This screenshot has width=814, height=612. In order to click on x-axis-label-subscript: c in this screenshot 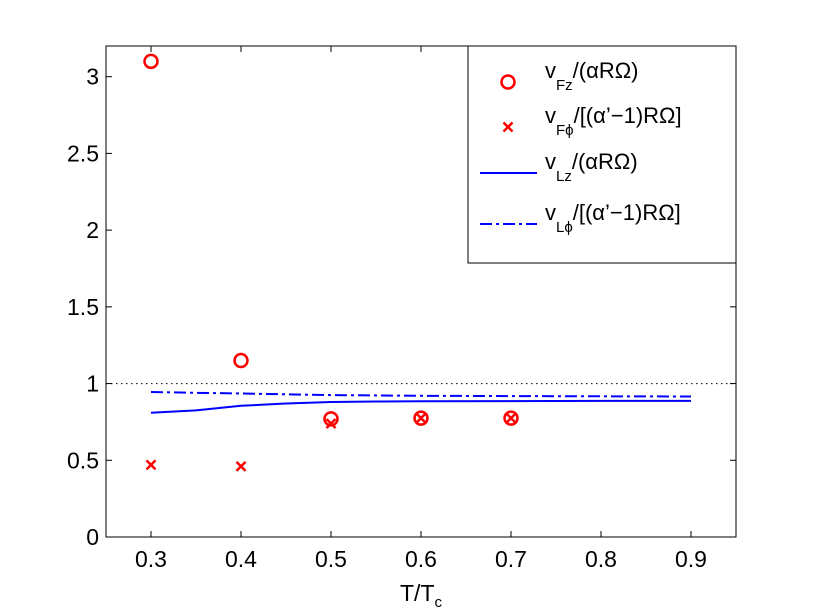, I will do `click(439, 602)`.